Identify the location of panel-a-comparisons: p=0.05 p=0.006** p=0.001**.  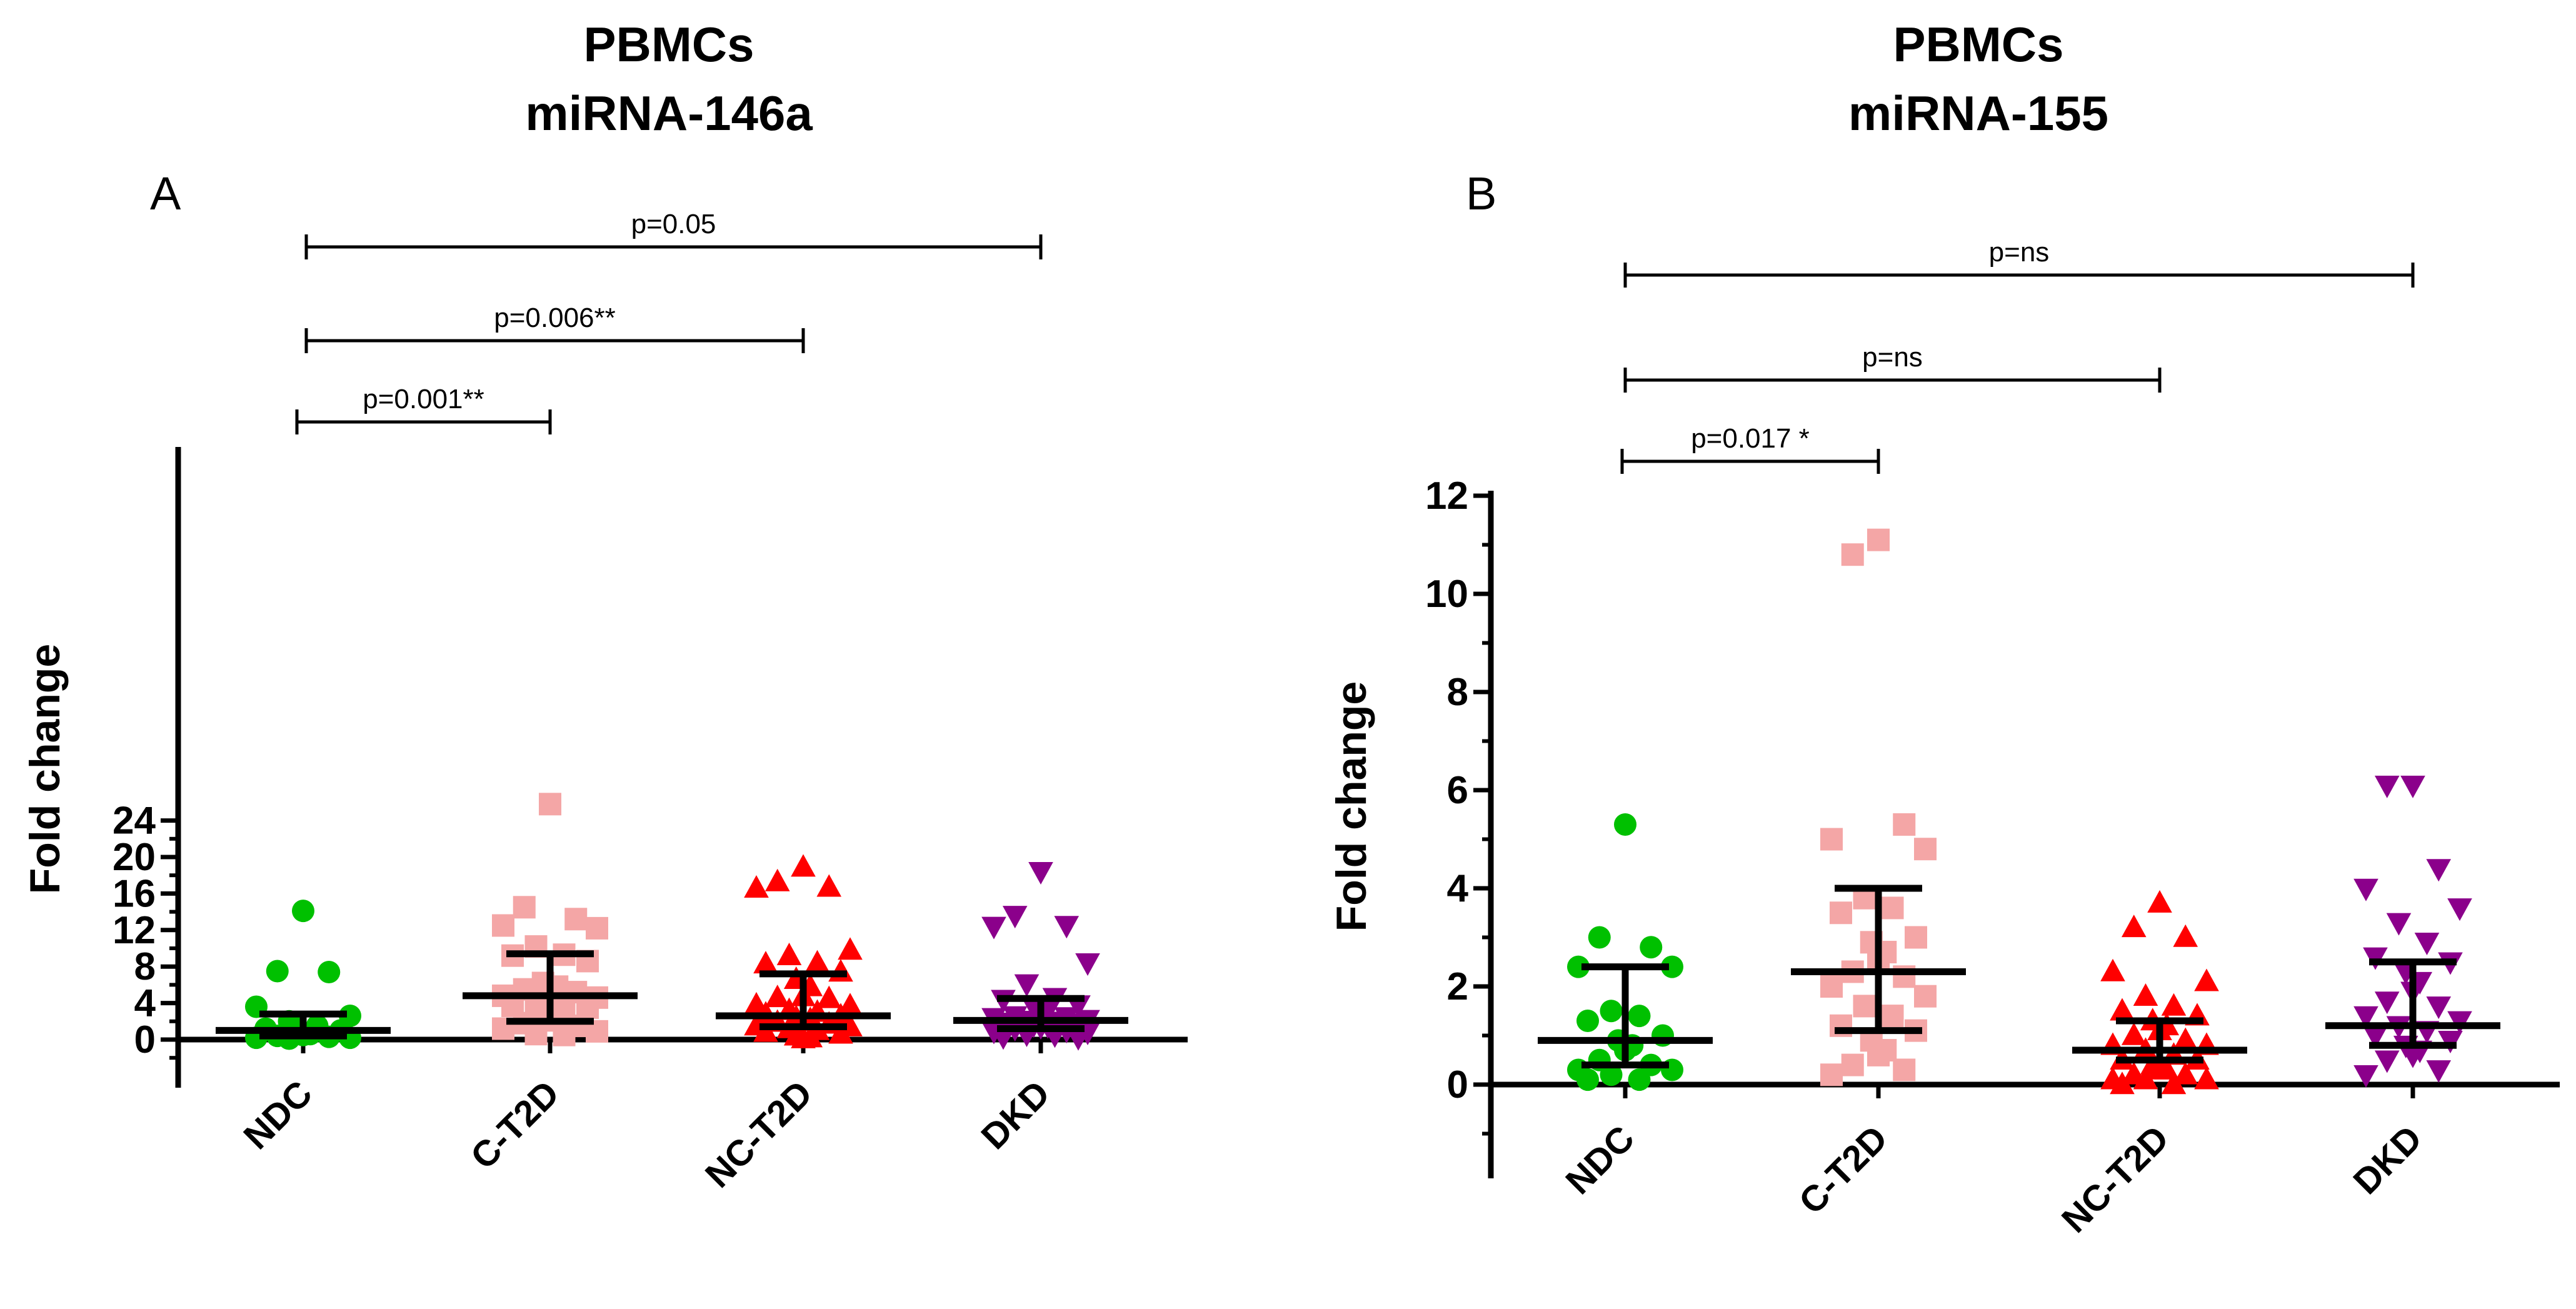
(669, 322).